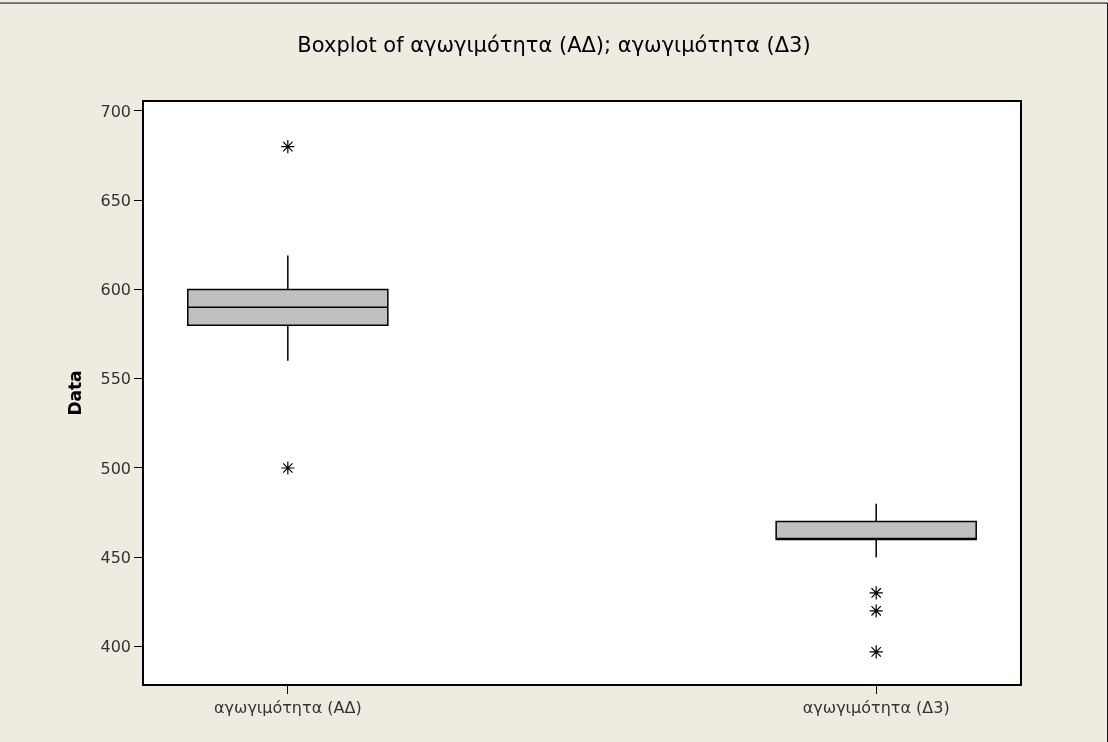 Image resolution: width=1108 pixels, height=742 pixels. I want to click on x-tick-label: αγωγιμότητα (ΑΔ), so click(287, 707).